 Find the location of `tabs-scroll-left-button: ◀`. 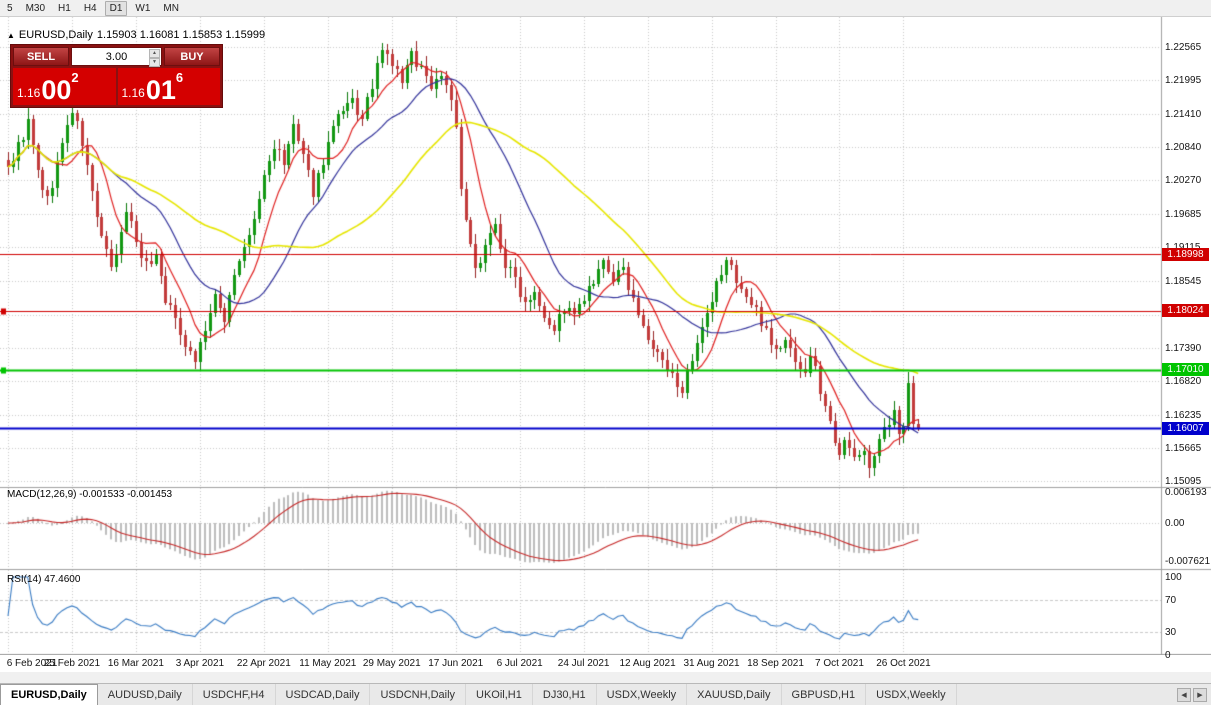

tabs-scroll-left-button: ◀ is located at coordinates (1184, 694).